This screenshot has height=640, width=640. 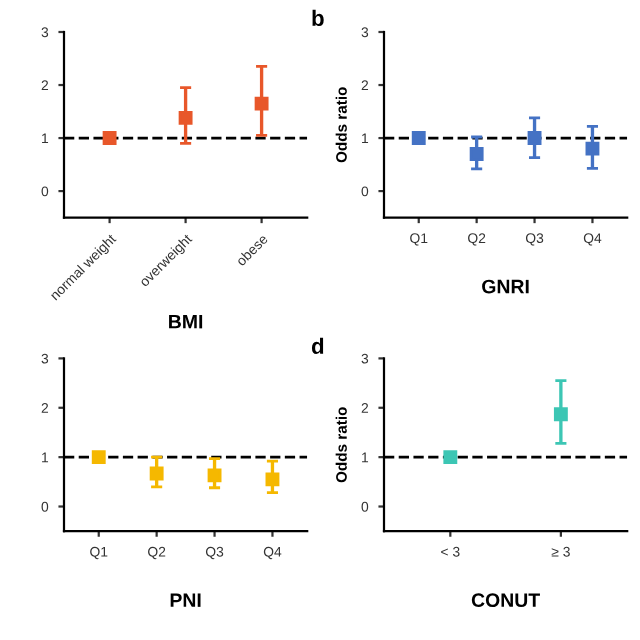 What do you see at coordinates (505, 600) in the screenshot?
I see `x-axis-title: CONUT` at bounding box center [505, 600].